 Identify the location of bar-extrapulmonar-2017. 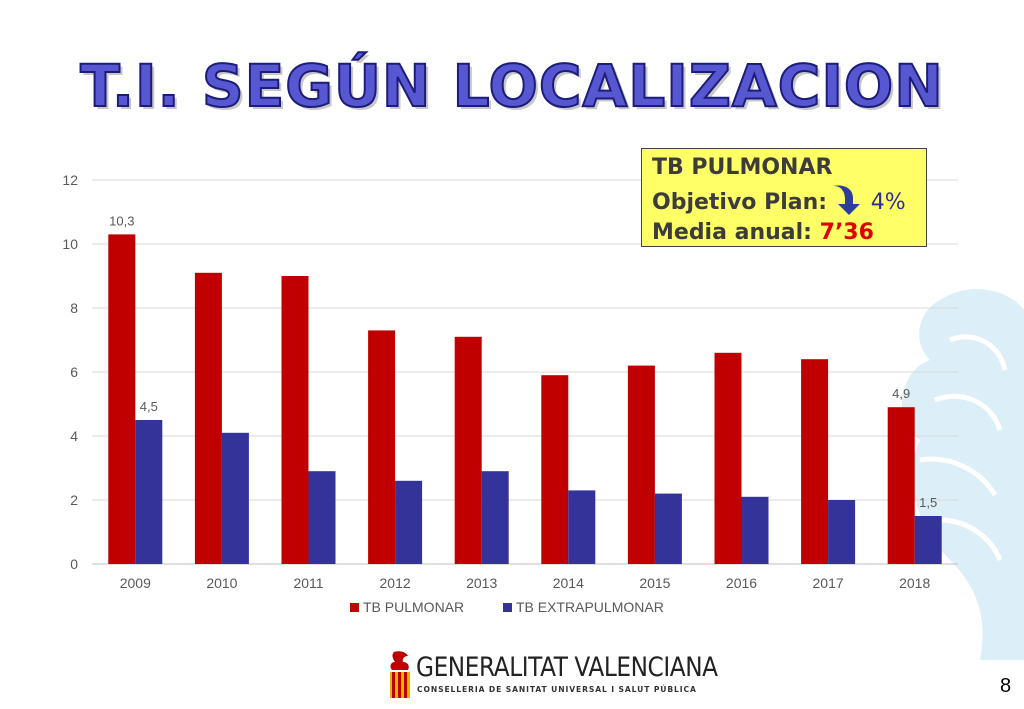
(842, 532).